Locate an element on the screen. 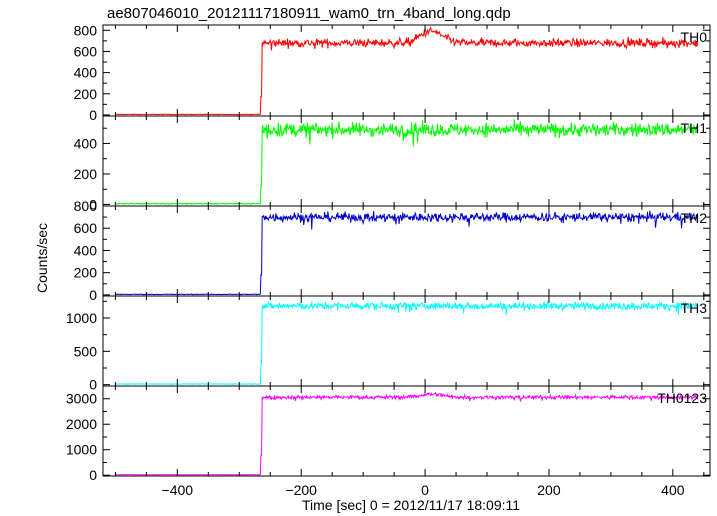 The width and height of the screenshot is (717, 516). x-tick-label: 200 is located at coordinates (549, 490).